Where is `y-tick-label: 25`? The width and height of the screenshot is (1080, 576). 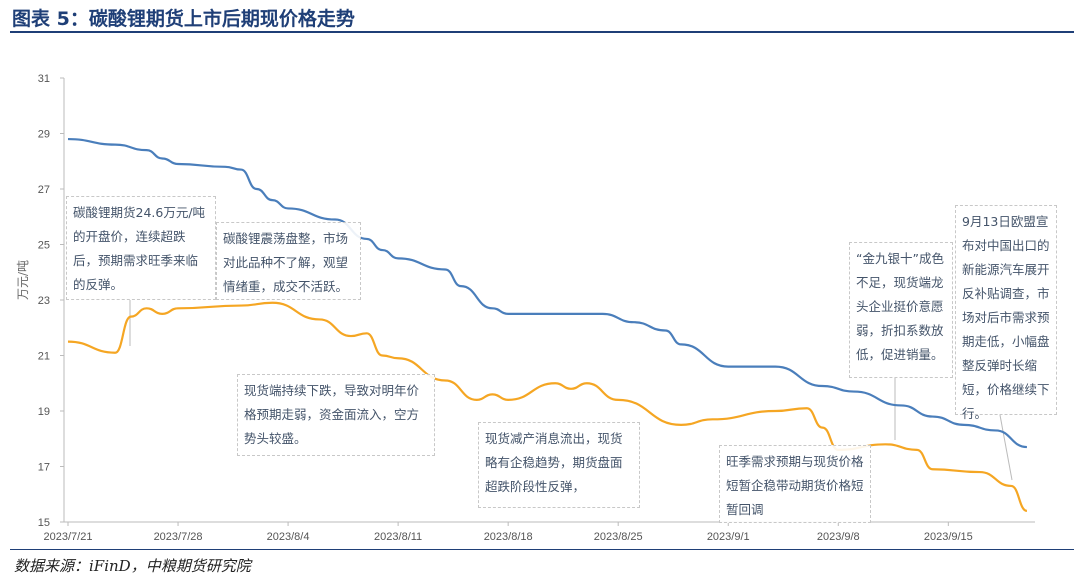
y-tick-label: 25 is located at coordinates (44, 246).